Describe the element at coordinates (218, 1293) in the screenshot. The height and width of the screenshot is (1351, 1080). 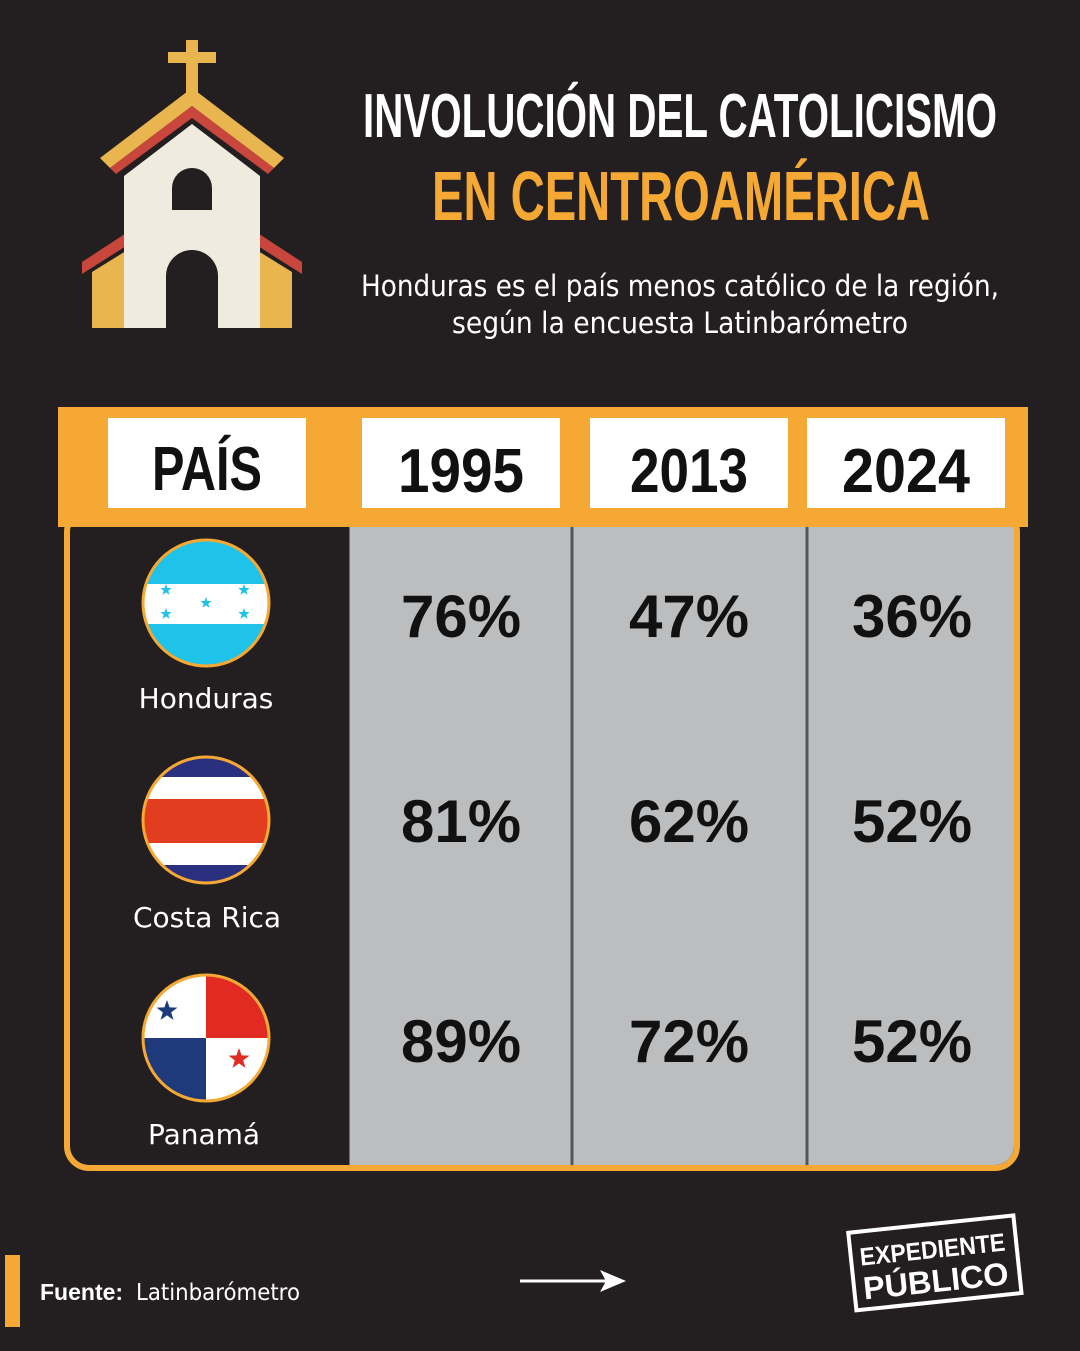
I see `source: Latinbarómetro` at that location.